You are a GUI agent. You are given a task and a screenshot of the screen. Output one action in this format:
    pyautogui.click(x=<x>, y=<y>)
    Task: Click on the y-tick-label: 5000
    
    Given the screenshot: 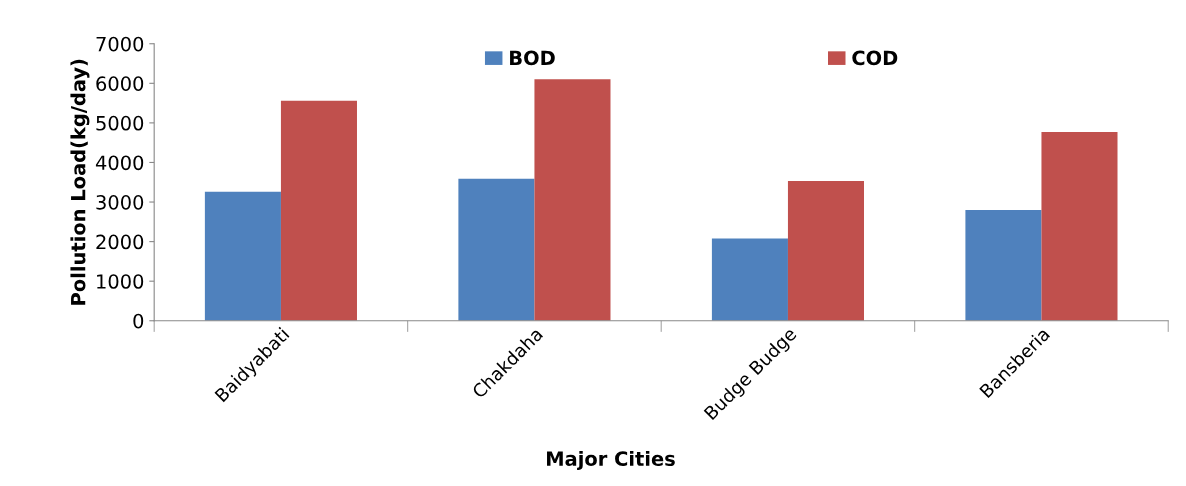 What is the action you would take?
    pyautogui.click(x=120, y=123)
    